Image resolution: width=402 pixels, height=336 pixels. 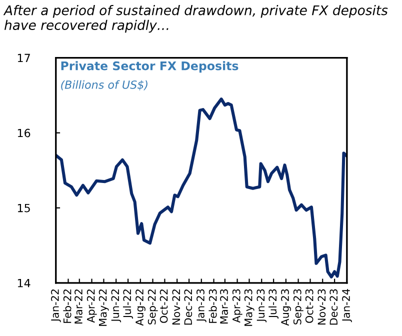 What do you see at coordinates (249, 307) in the screenshot?
I see `x-tick-label: May-23` at bounding box center [249, 307].